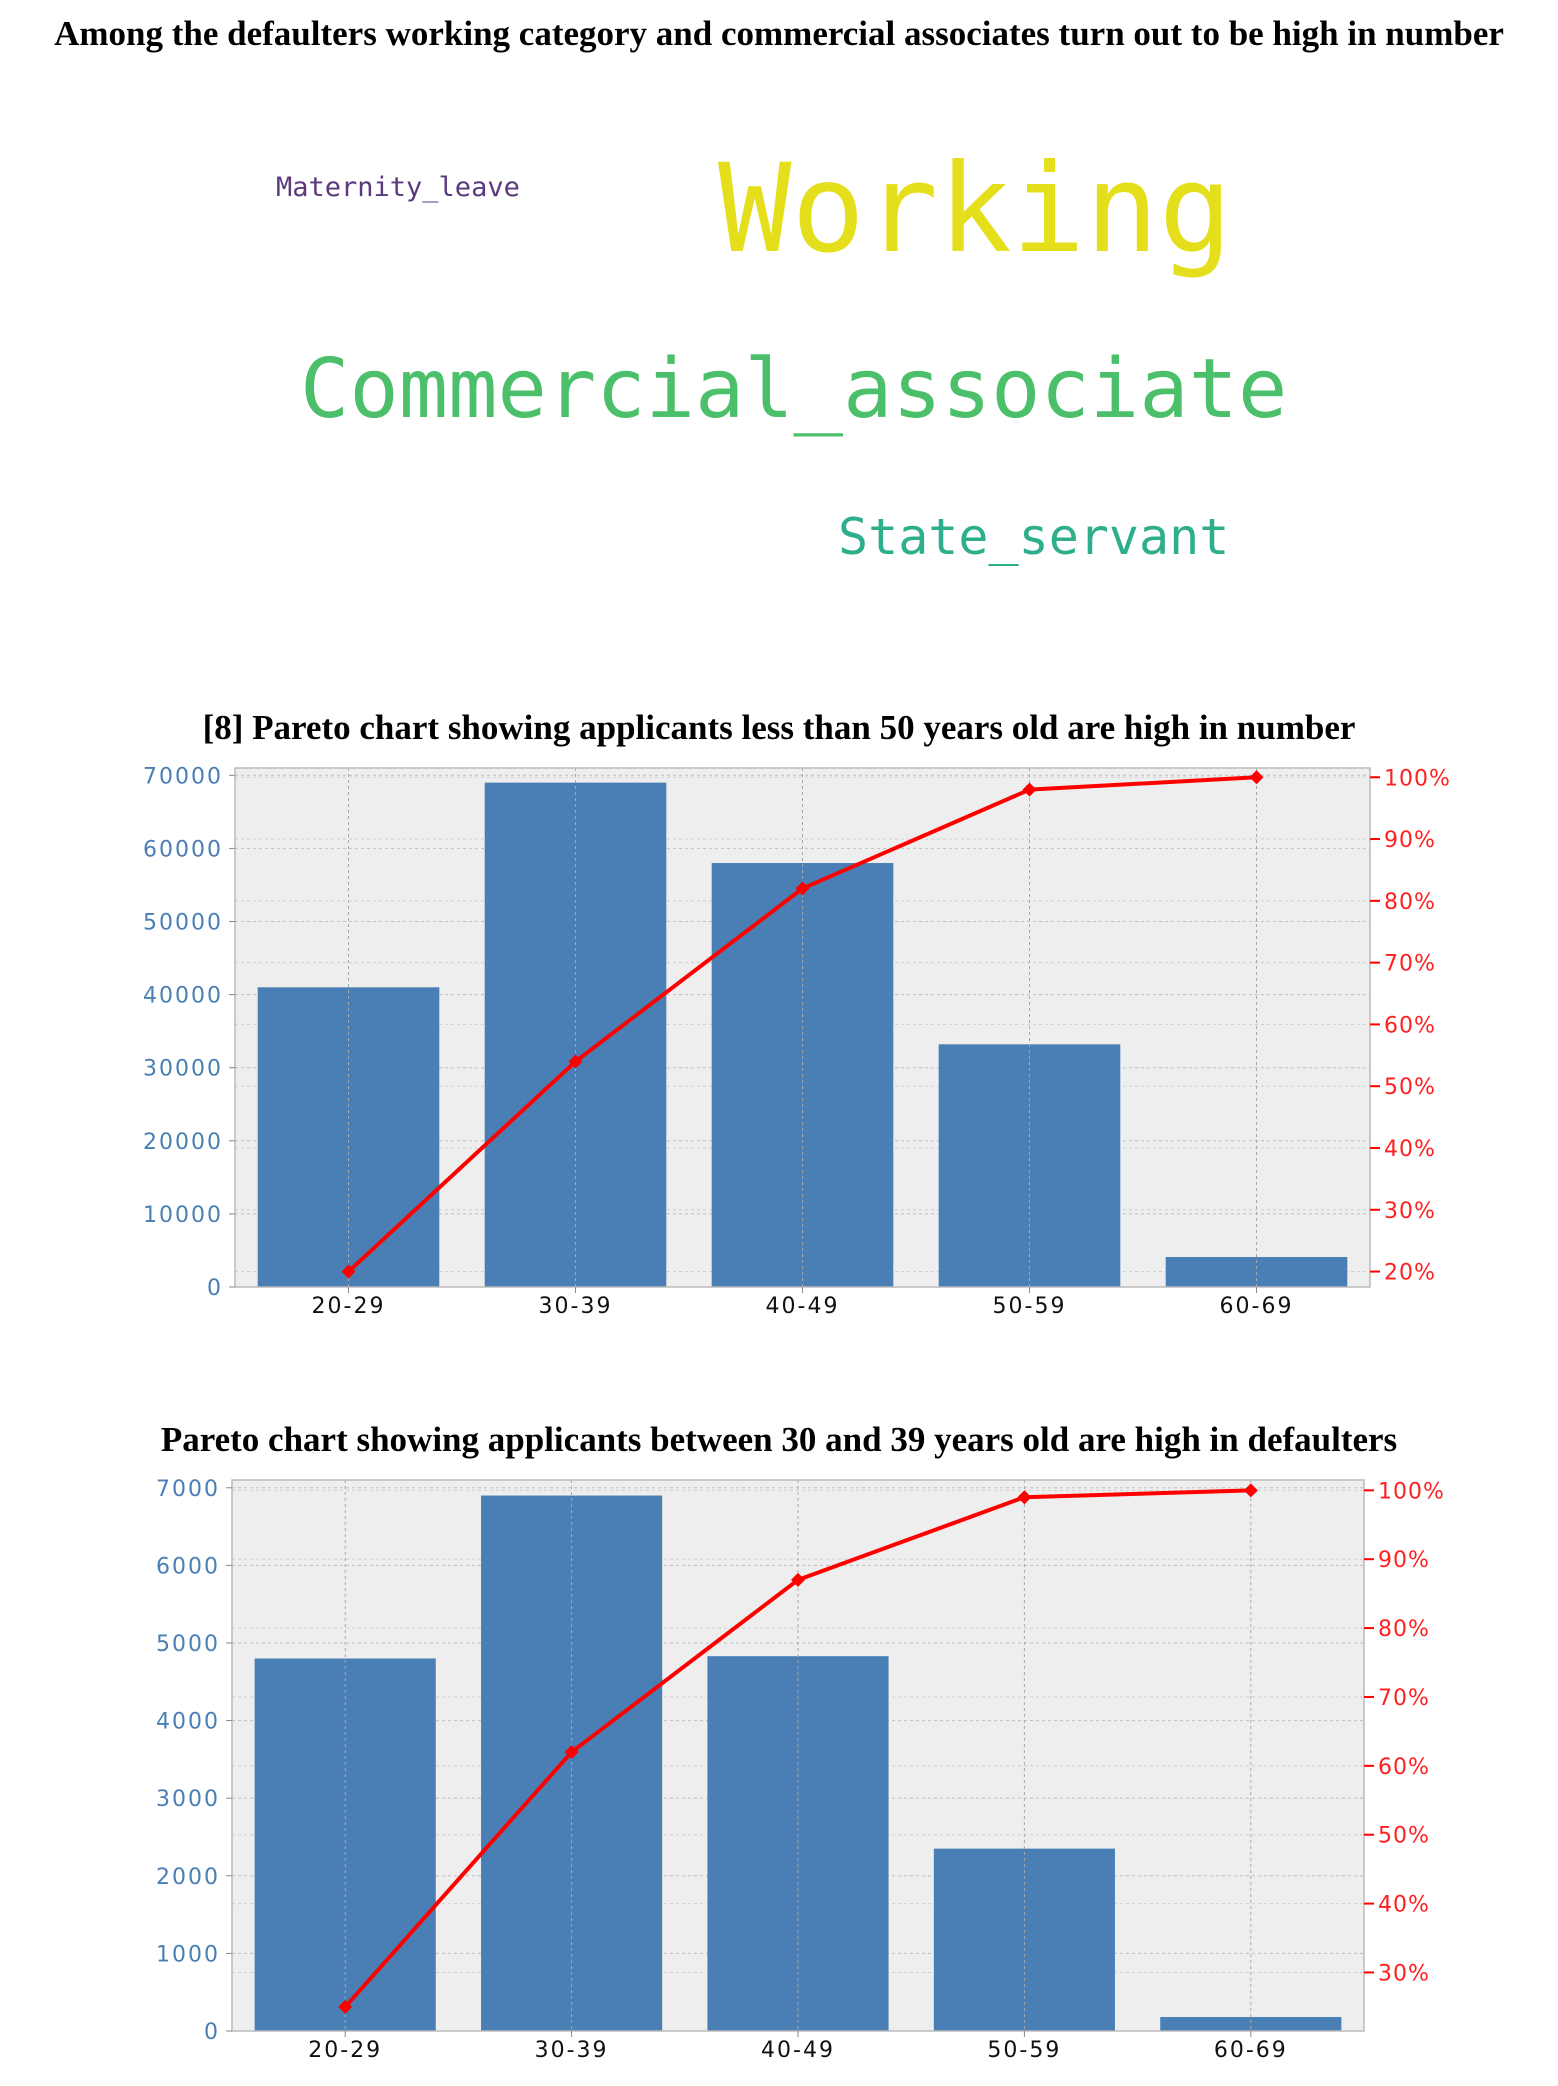  What do you see at coordinates (1034, 537) in the screenshot?
I see `word-state-servant: State_servant` at bounding box center [1034, 537].